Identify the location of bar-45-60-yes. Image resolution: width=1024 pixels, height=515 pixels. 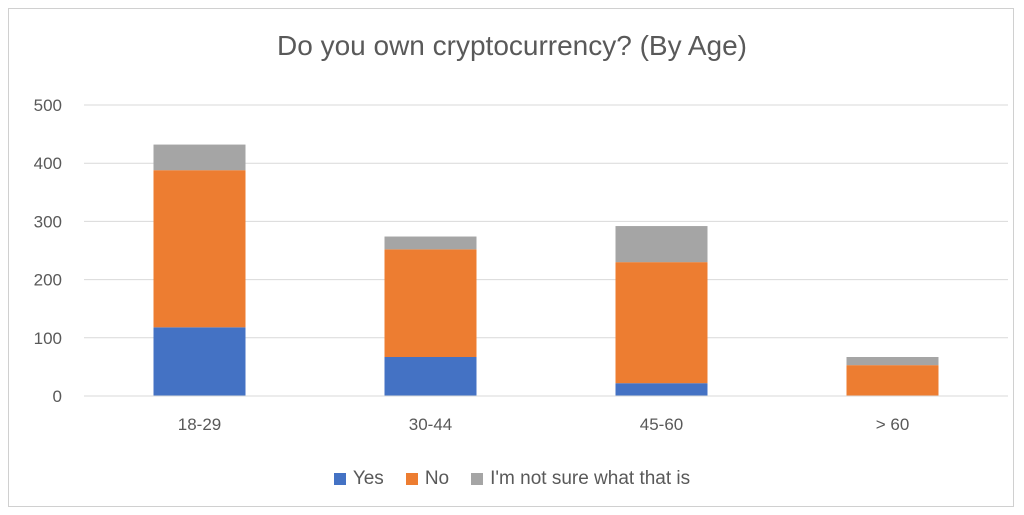
(661, 389).